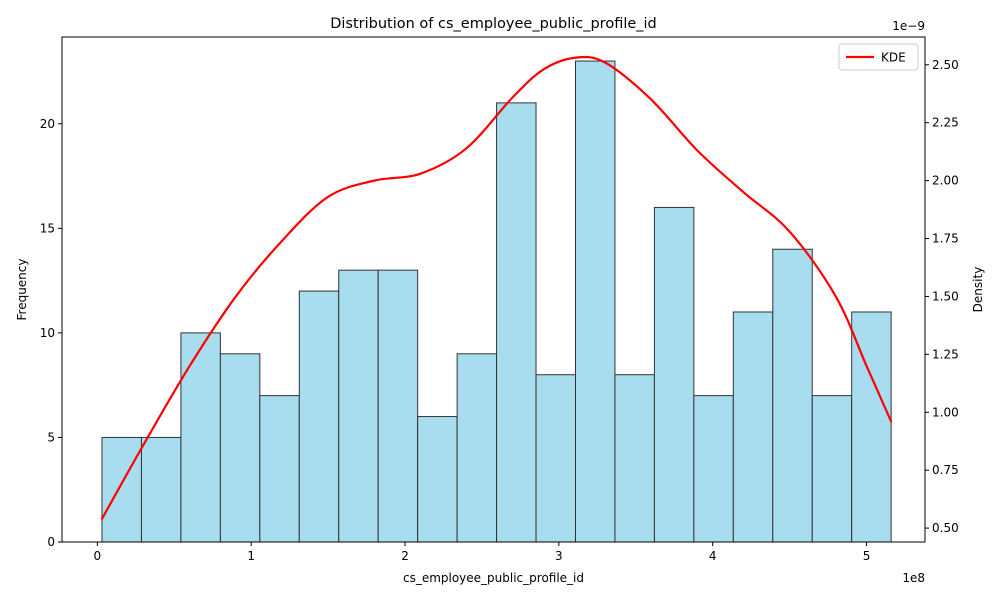  I want to click on y2-tick-label: 0.75, so click(945, 470).